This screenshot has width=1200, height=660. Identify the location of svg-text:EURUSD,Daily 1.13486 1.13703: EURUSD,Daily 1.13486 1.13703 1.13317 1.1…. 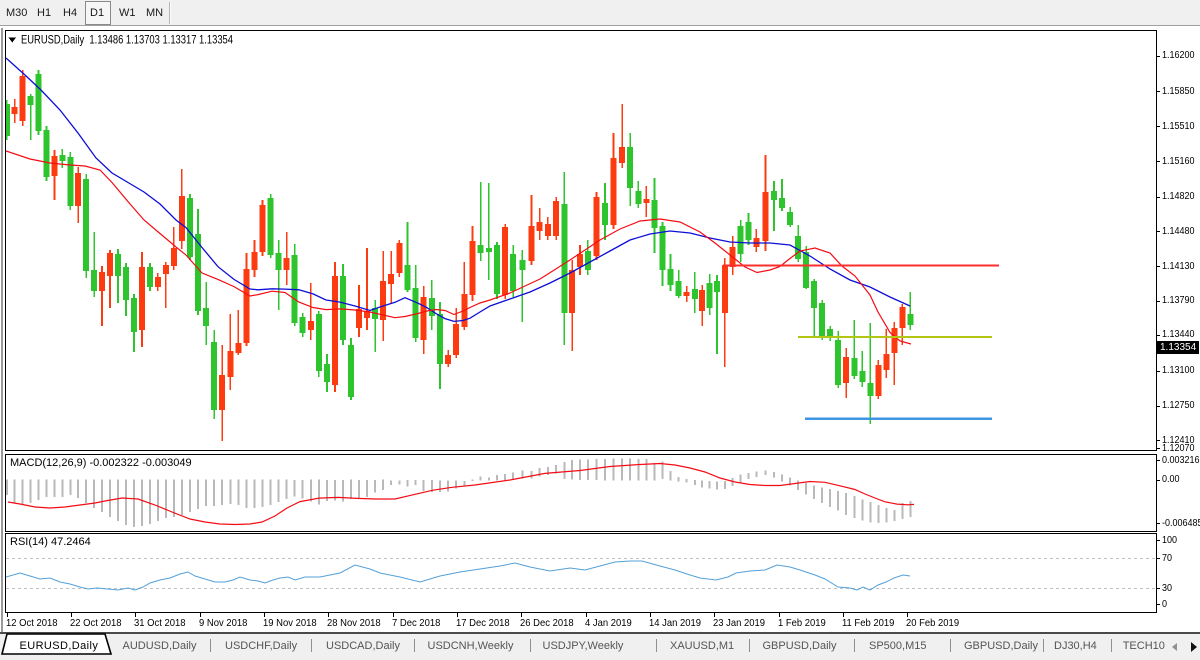
(127, 40).